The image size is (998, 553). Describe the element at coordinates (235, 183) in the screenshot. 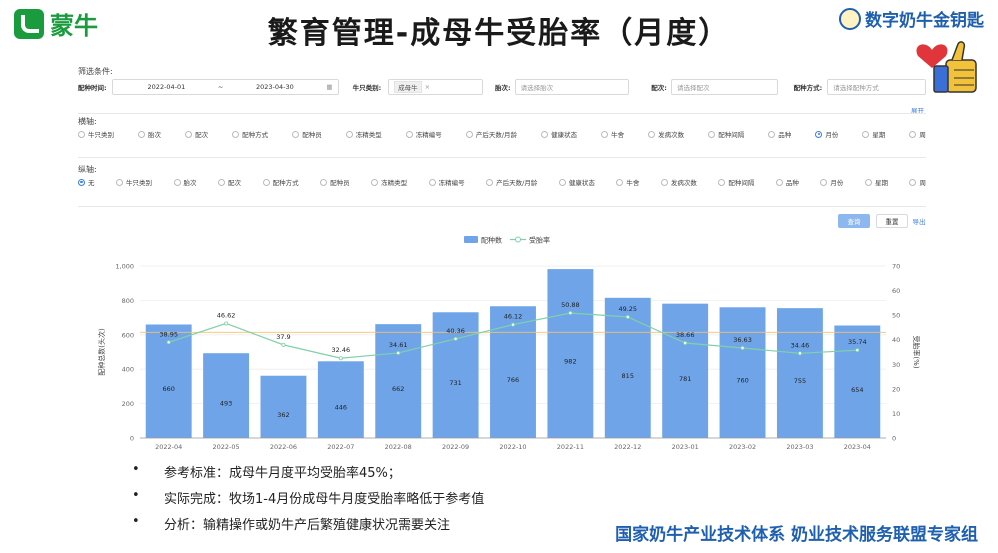

I see `y-axis-option-label: 配次` at that location.